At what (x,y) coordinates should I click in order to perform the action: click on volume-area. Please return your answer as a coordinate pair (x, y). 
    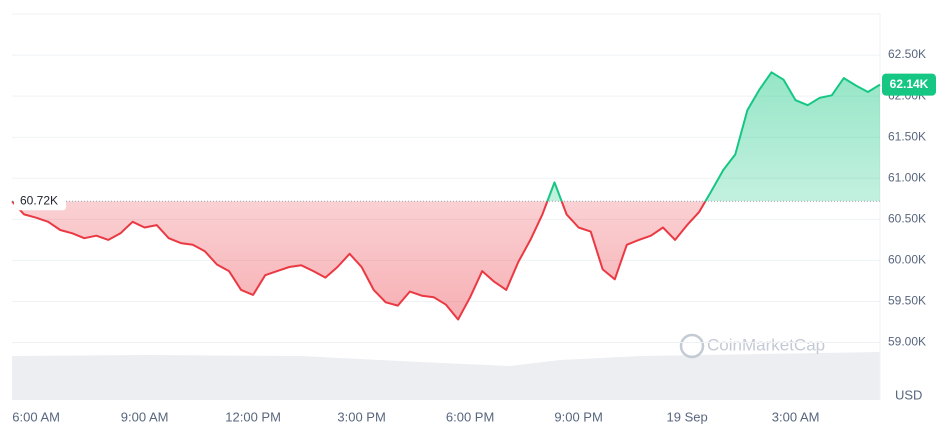
    Looking at the image, I should click on (446, 376).